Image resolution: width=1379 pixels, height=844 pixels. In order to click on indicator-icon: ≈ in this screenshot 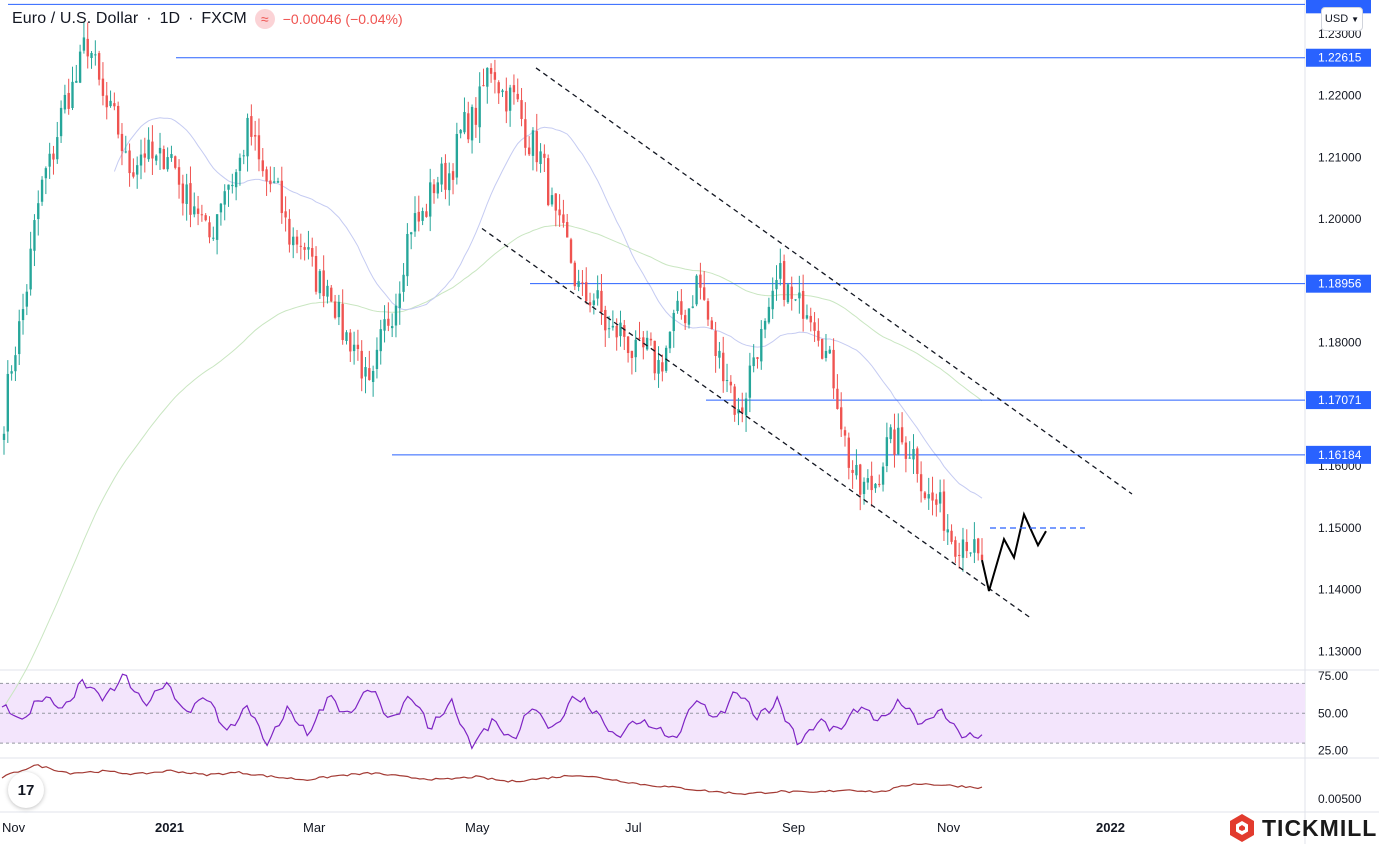, I will do `click(264, 19)`.